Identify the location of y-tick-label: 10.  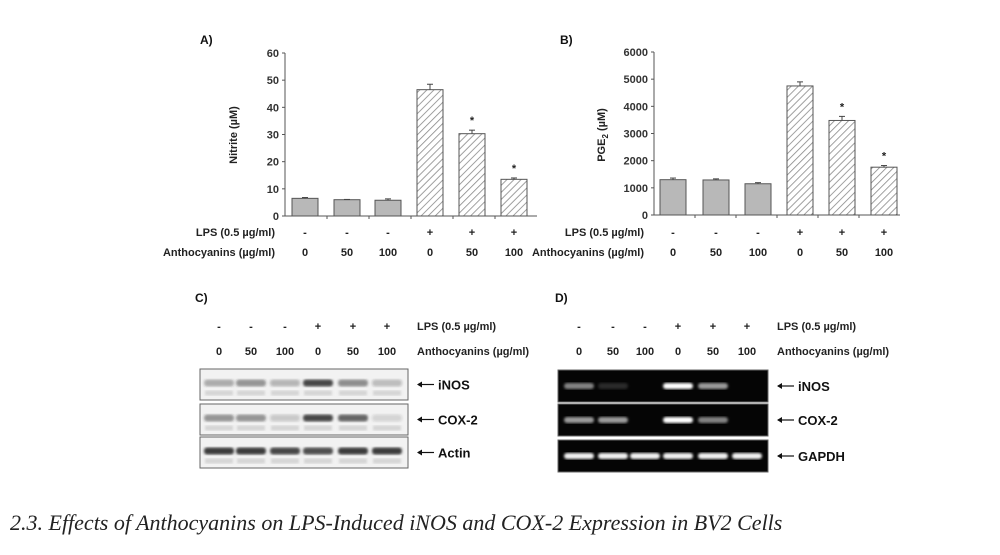
(273, 190).